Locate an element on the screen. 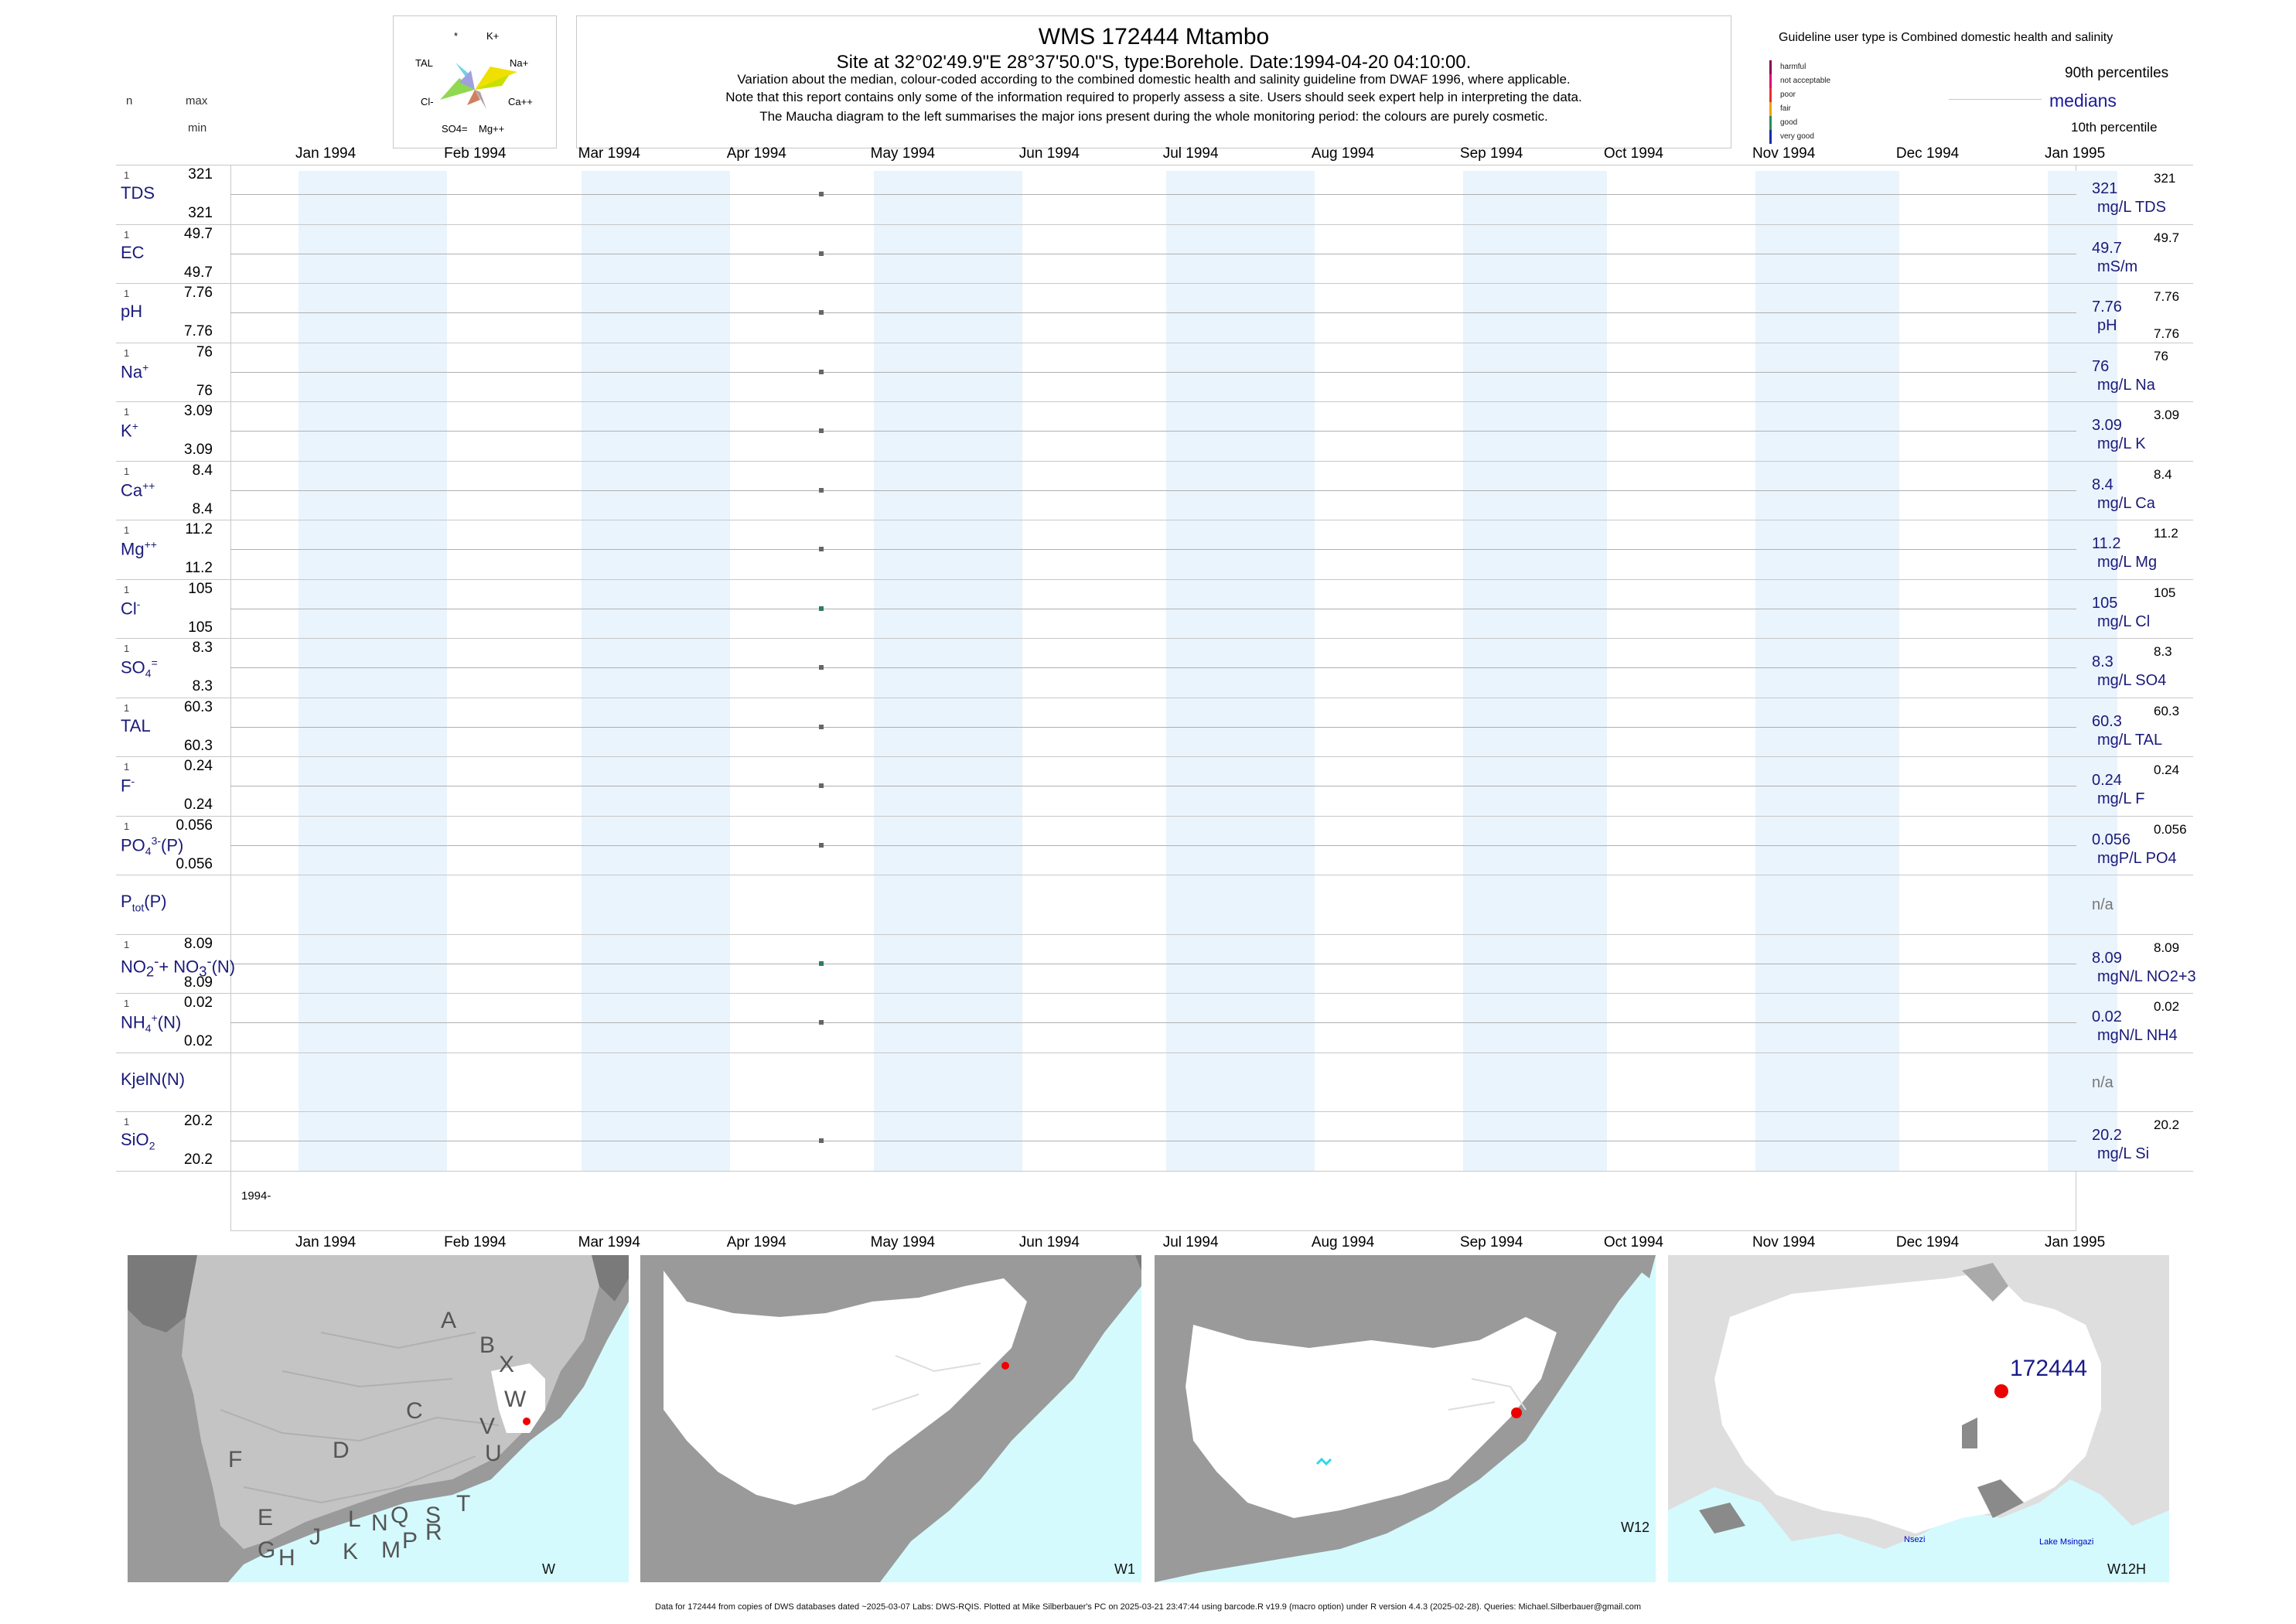 The width and height of the screenshot is (2296, 1624). n-header: n is located at coordinates (129, 100).